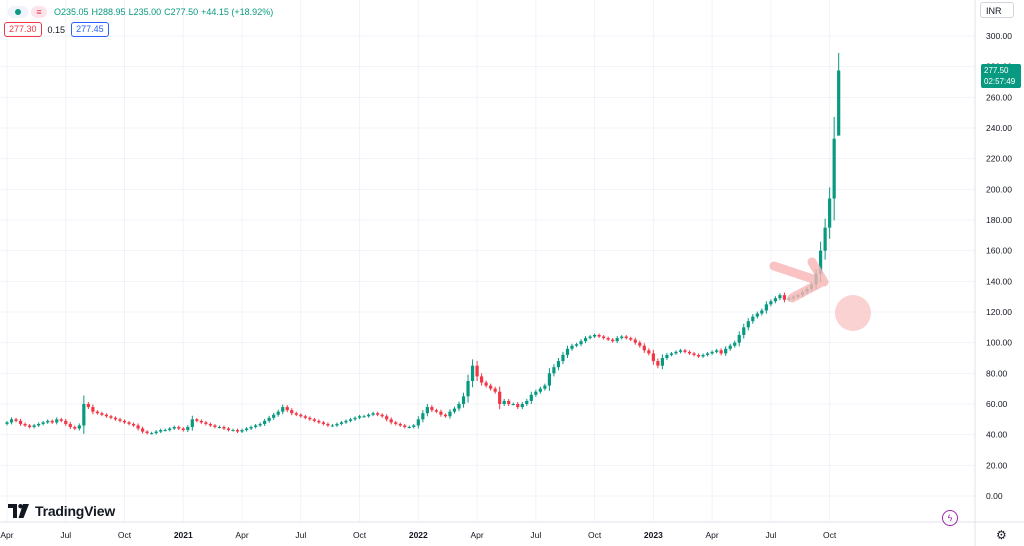 The image size is (1024, 546). I want to click on y-tick-label: 240.00, so click(999, 128).